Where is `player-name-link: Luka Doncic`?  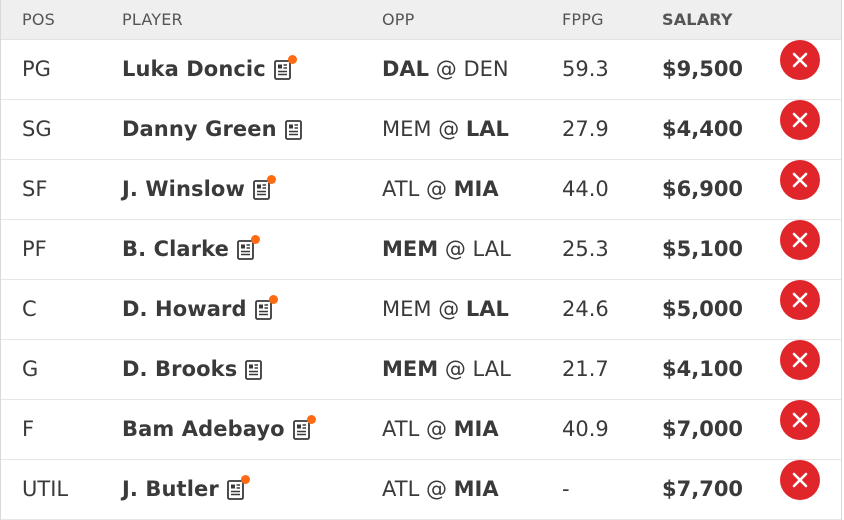 player-name-link: Luka Doncic is located at coordinates (194, 69).